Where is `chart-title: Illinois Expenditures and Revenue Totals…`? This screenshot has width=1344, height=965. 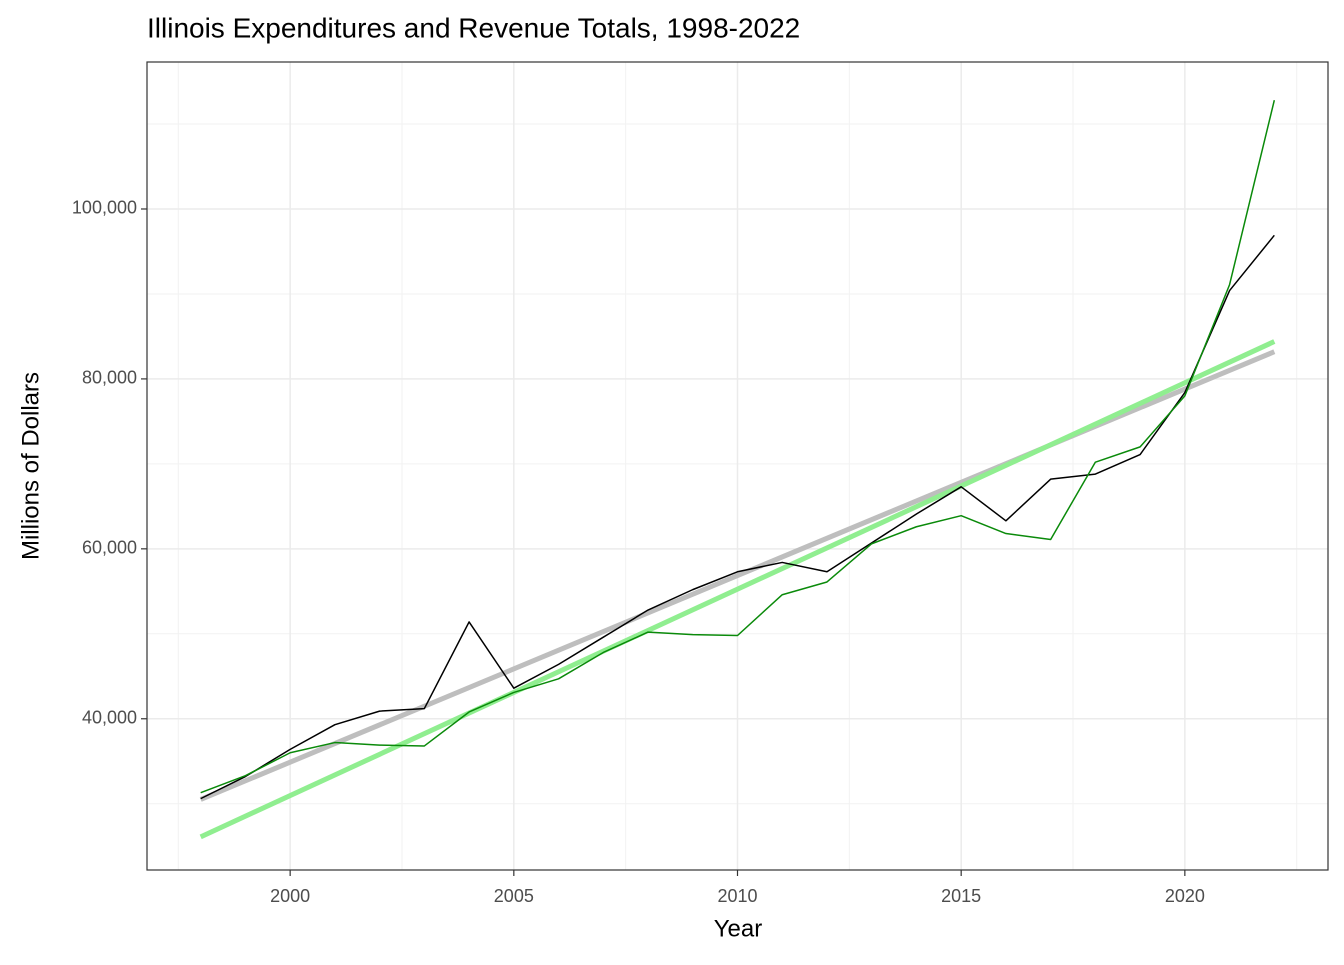 chart-title: Illinois Expenditures and Revenue Totals… is located at coordinates (473, 27).